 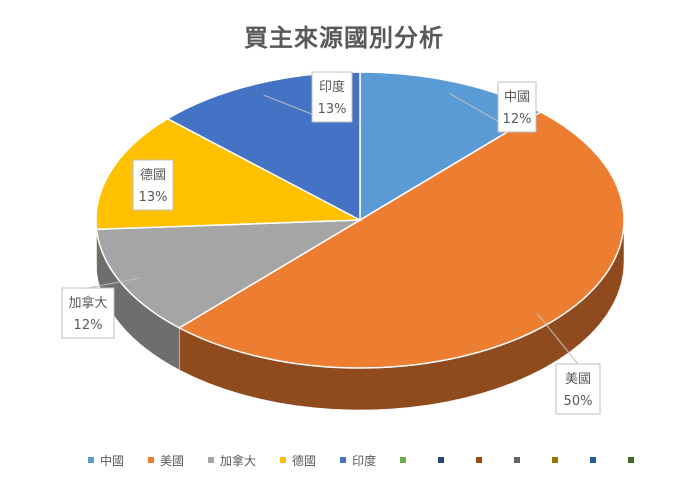 What do you see at coordinates (332, 87) in the screenshot?
I see `label-category-5: 印度` at bounding box center [332, 87].